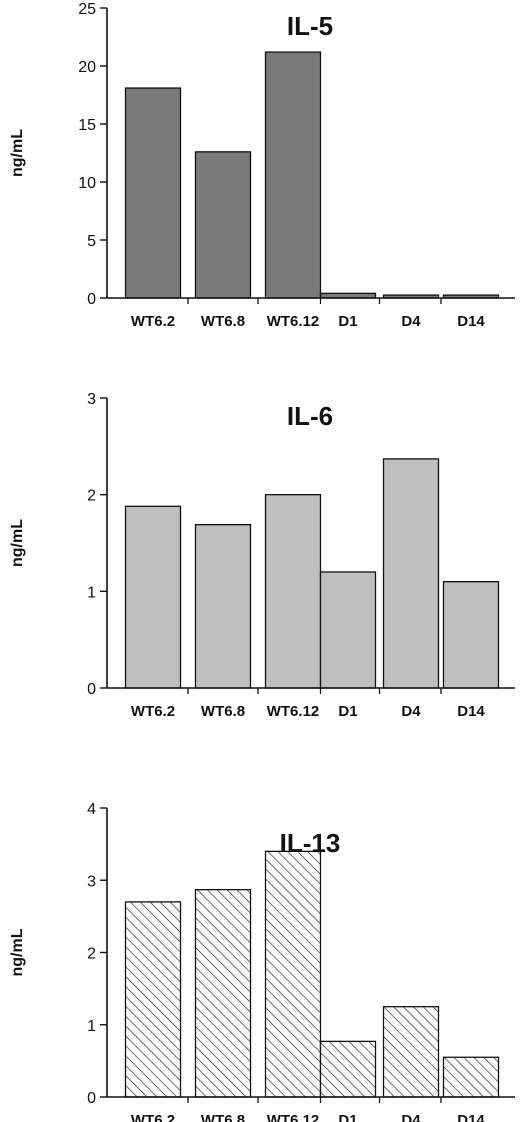 This screenshot has width=520, height=1122. I want to click on y-tick-label: 20, so click(87, 67).